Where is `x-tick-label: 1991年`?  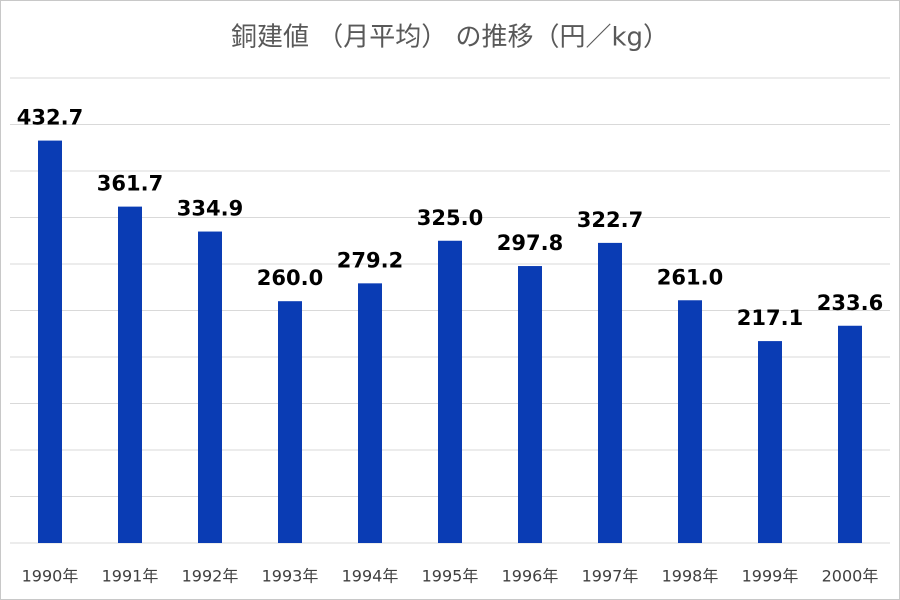
x-tick-label: 1991年 is located at coordinates (130, 576).